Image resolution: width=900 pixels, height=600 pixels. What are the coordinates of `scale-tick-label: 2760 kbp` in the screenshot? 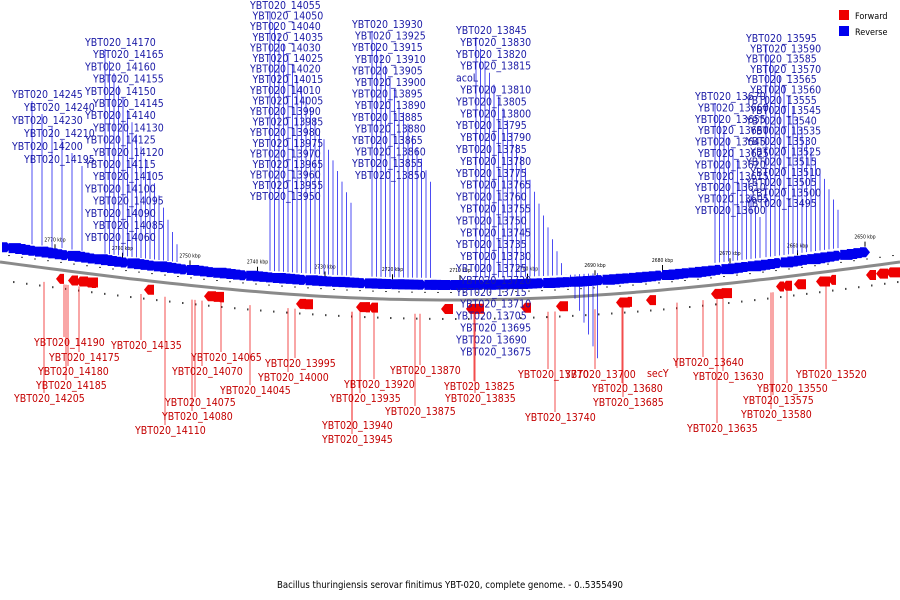 It's located at (122, 249).